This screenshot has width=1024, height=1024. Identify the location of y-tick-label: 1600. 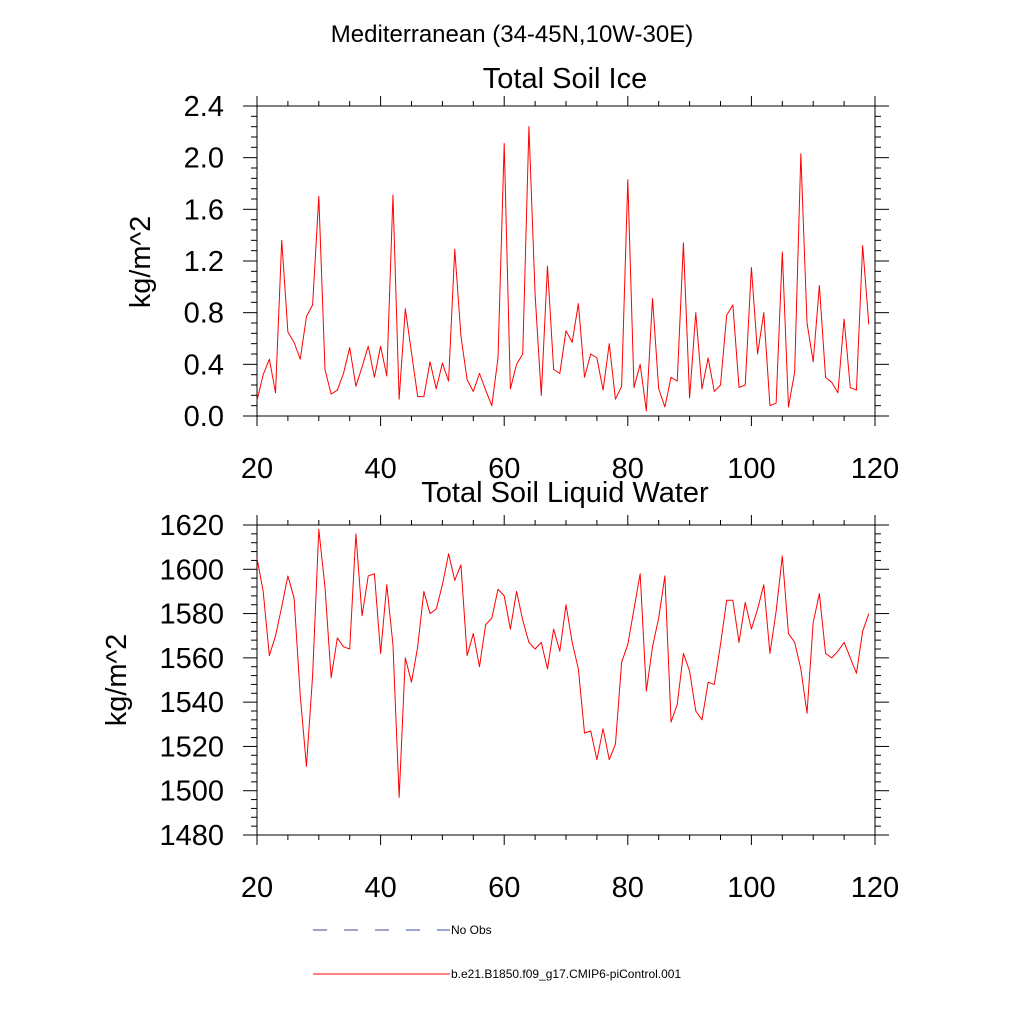
(191, 570).